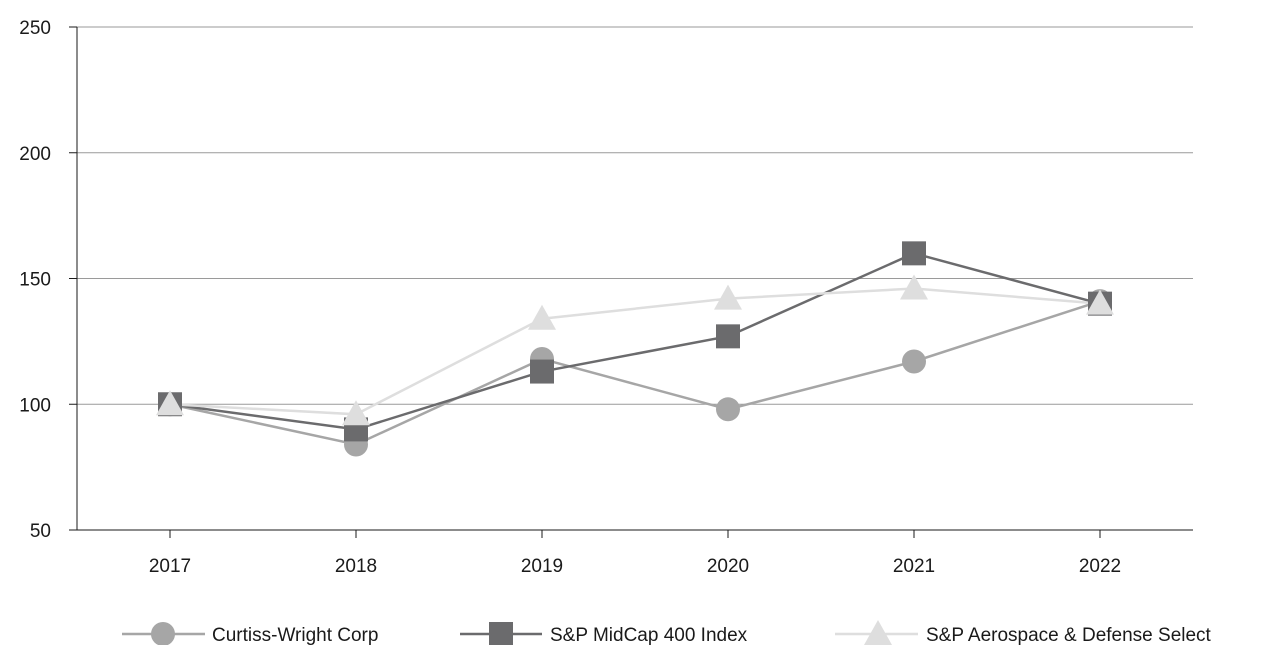 Image resolution: width=1279 pixels, height=645 pixels. I want to click on x-tick-label: 2018, so click(356, 566).